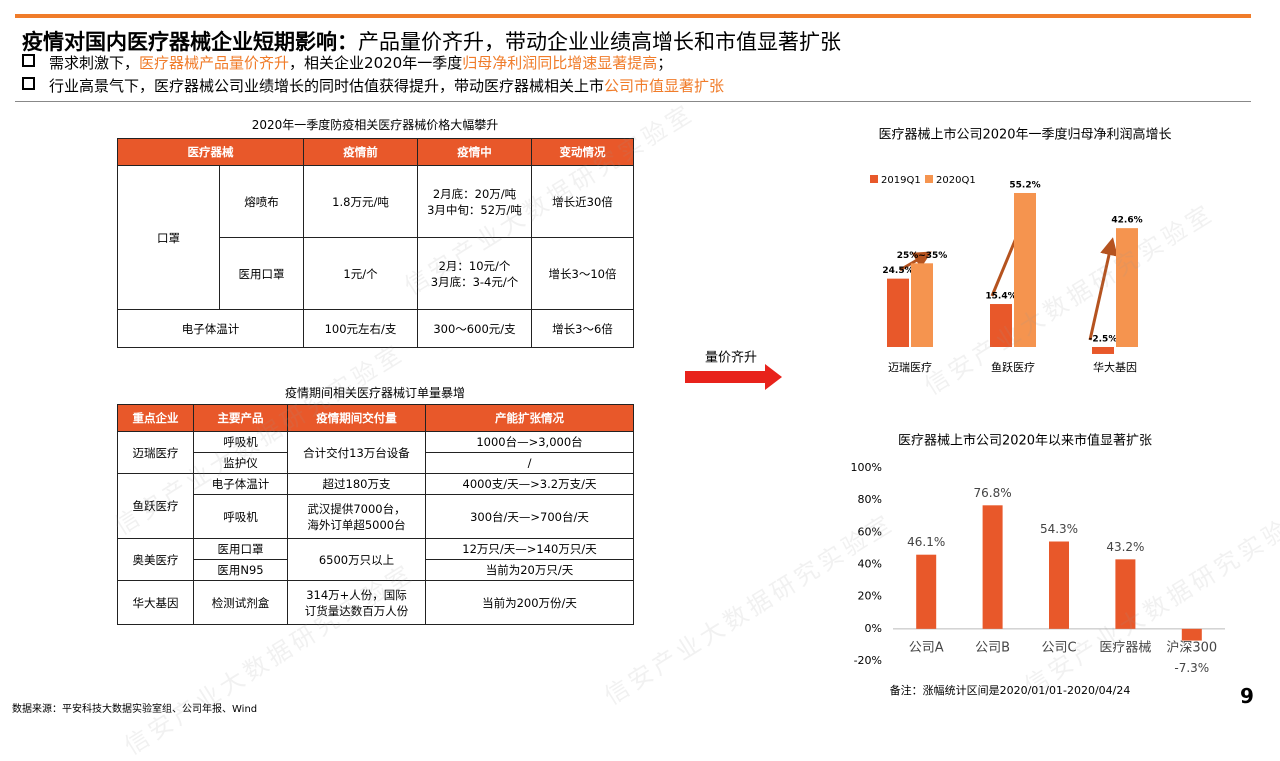  Describe the element at coordinates (926, 542) in the screenshot. I see `value-label: 46.1%` at that location.